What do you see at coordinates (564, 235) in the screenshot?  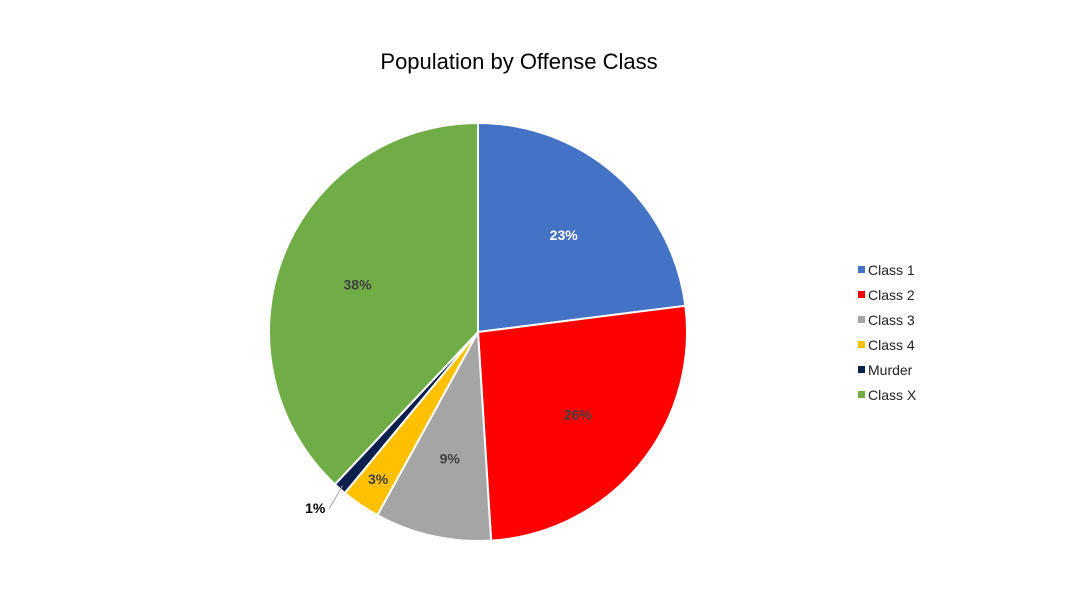 I see `slice-label-class-1: 23%` at bounding box center [564, 235].